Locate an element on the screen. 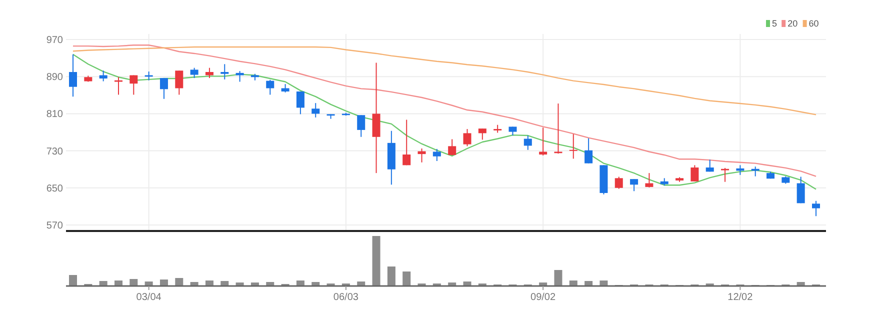 This screenshot has height=321, width=876. y-tick-label: 890 is located at coordinates (55, 78).